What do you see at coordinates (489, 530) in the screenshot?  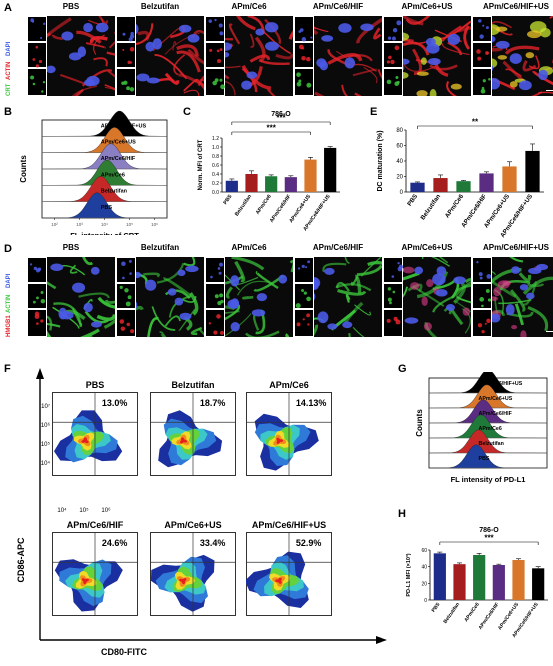 I see `chart-title: 786-O` at bounding box center [489, 530].